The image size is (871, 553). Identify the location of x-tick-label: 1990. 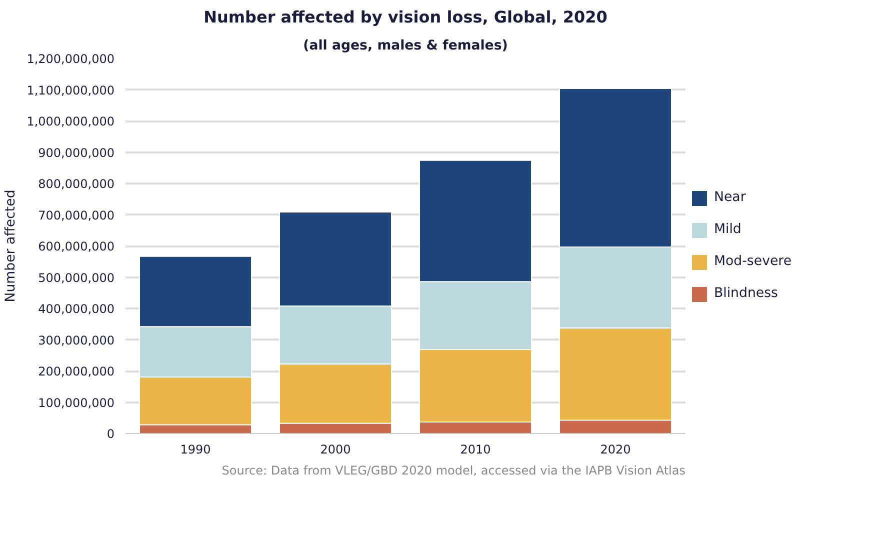
(195, 449).